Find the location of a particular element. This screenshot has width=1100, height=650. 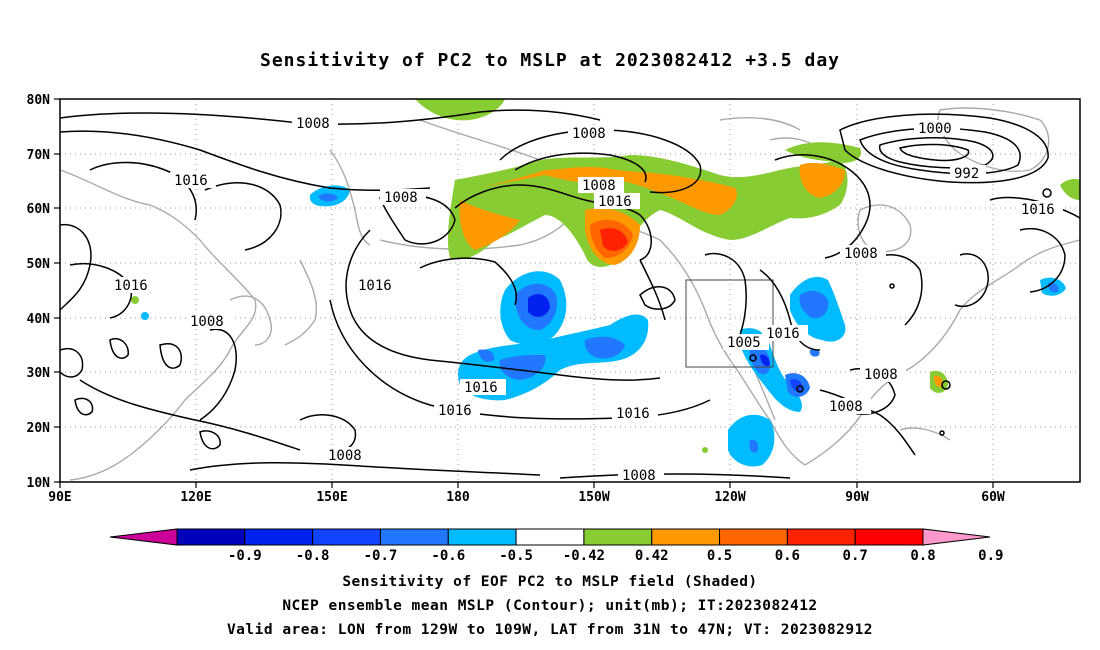

contour-label: 1005 is located at coordinates (744, 343).